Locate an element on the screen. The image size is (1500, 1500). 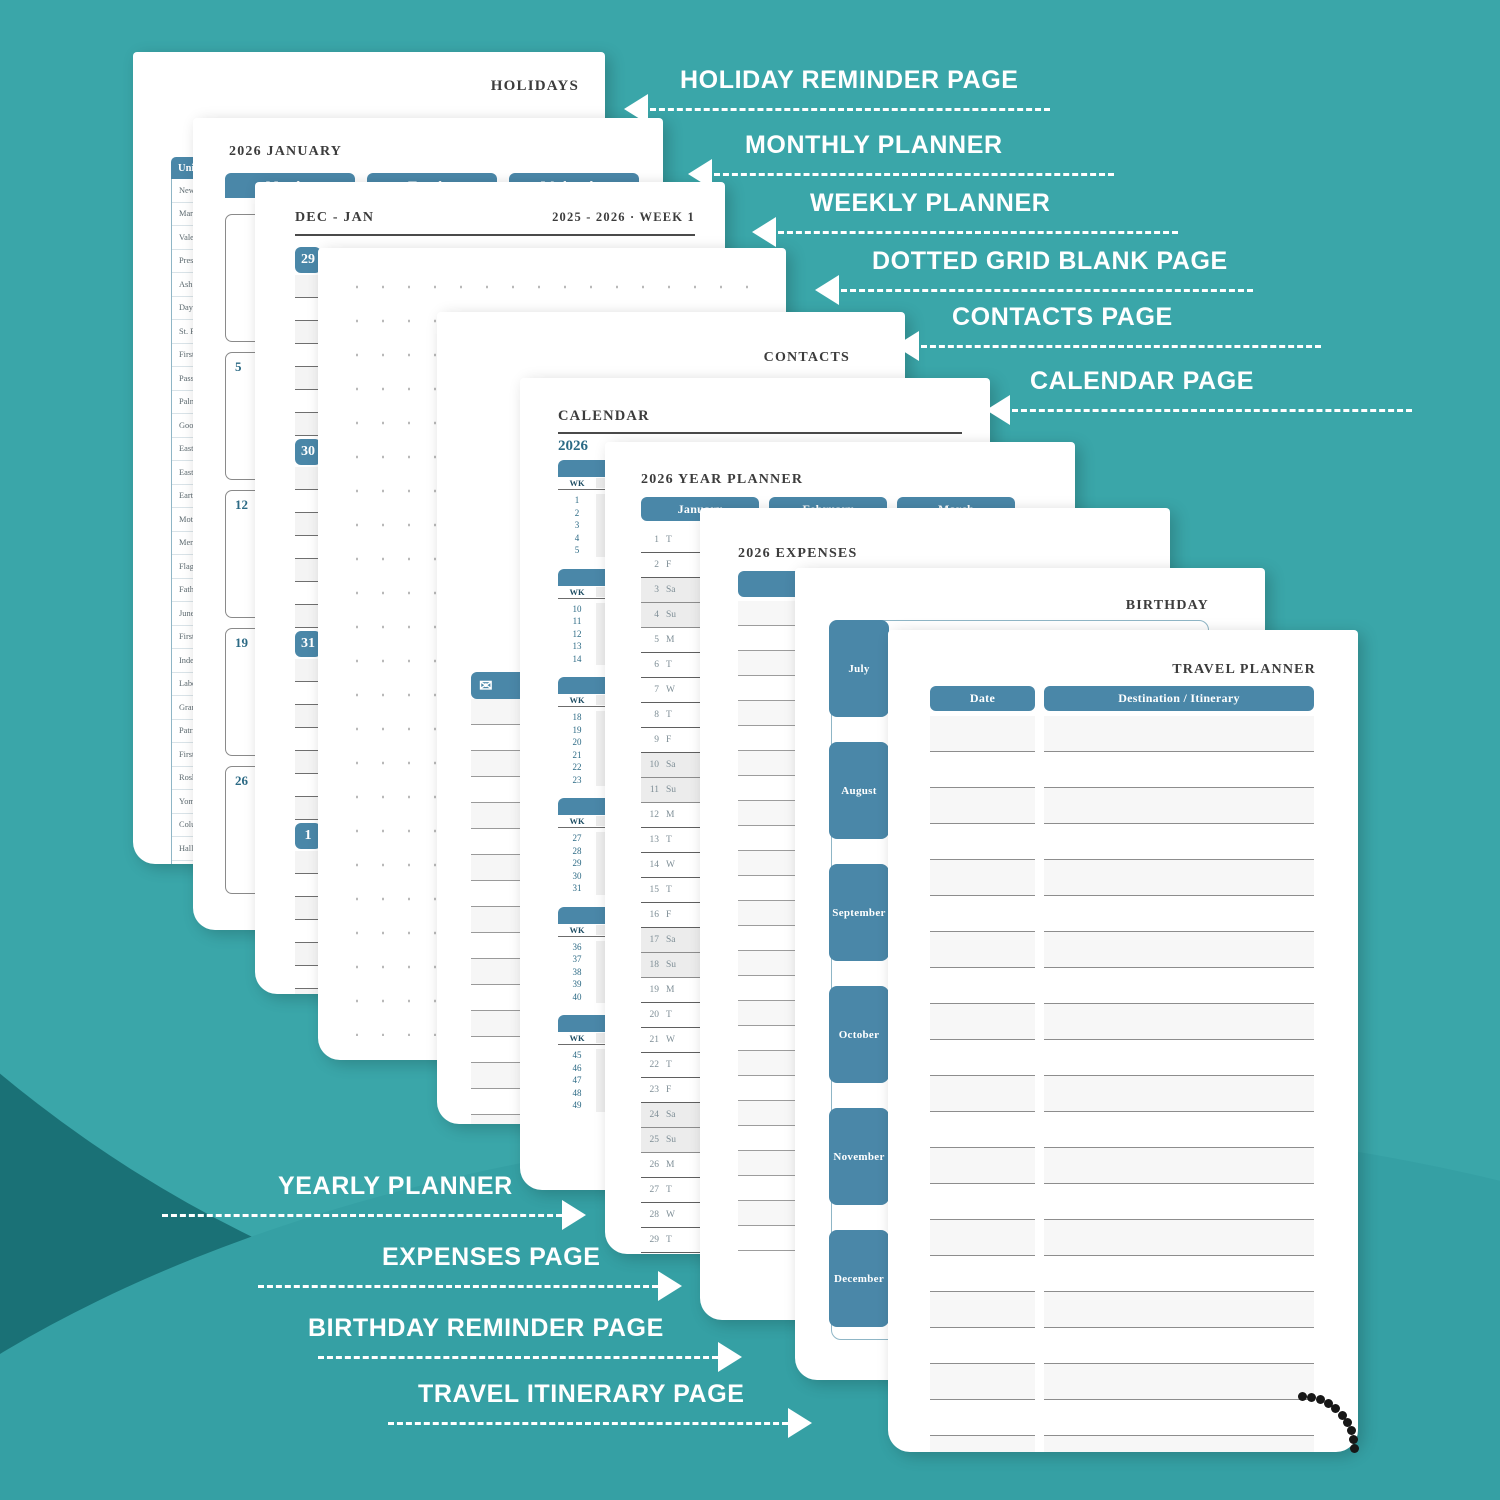
year-day-weekday: W is located at coordinates (670, 690).